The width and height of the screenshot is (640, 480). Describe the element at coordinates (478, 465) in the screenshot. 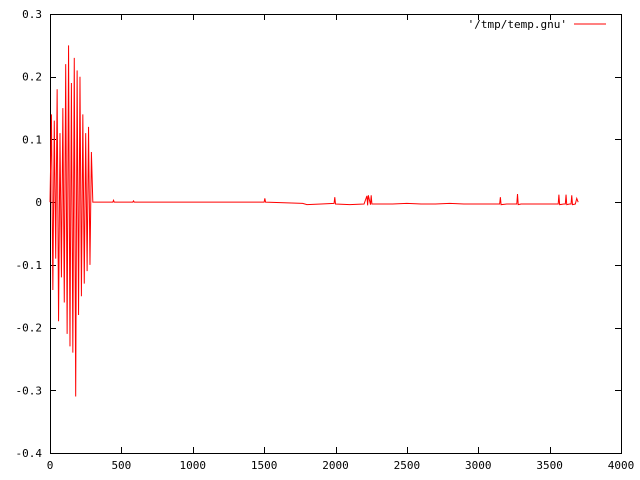

I see `x-tick-label: 3000` at that location.